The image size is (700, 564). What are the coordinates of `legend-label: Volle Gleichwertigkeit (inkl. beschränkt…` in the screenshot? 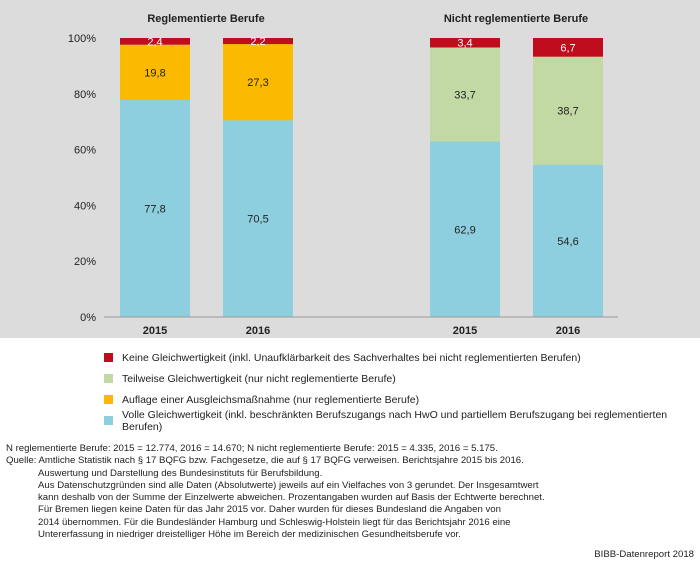 It's located at (395, 420).